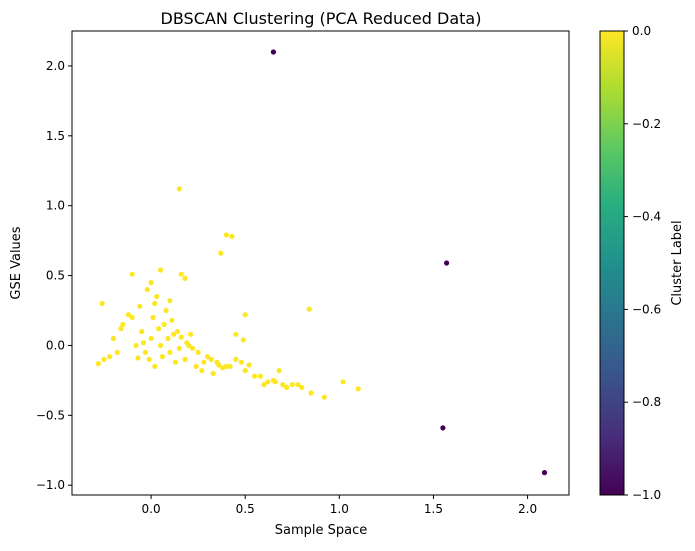 The image size is (695, 551). What do you see at coordinates (527, 509) in the screenshot?
I see `x-tick-label: 2.0` at bounding box center [527, 509].